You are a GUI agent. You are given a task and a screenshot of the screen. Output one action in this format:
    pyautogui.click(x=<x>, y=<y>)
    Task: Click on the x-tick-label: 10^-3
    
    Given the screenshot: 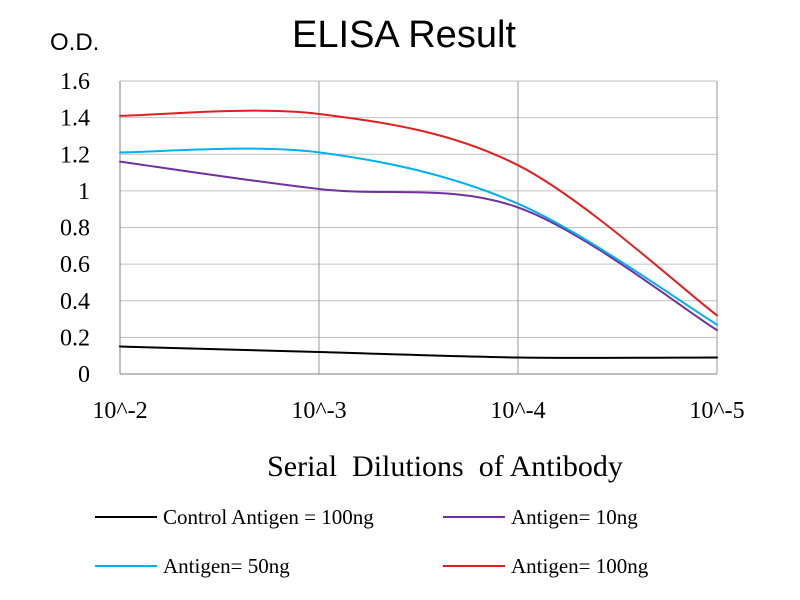 What is the action you would take?
    pyautogui.click(x=318, y=411)
    